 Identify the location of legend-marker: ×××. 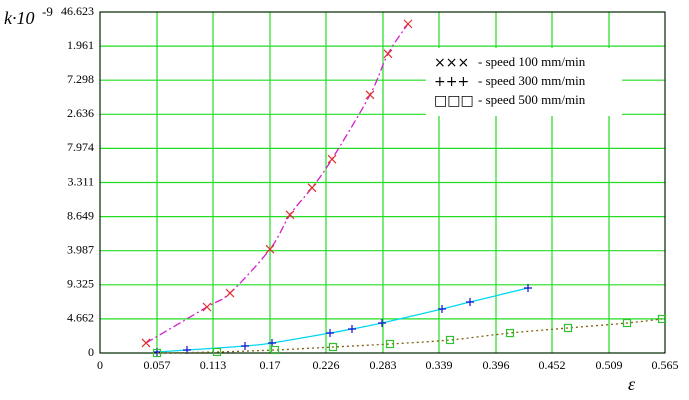
(451, 63).